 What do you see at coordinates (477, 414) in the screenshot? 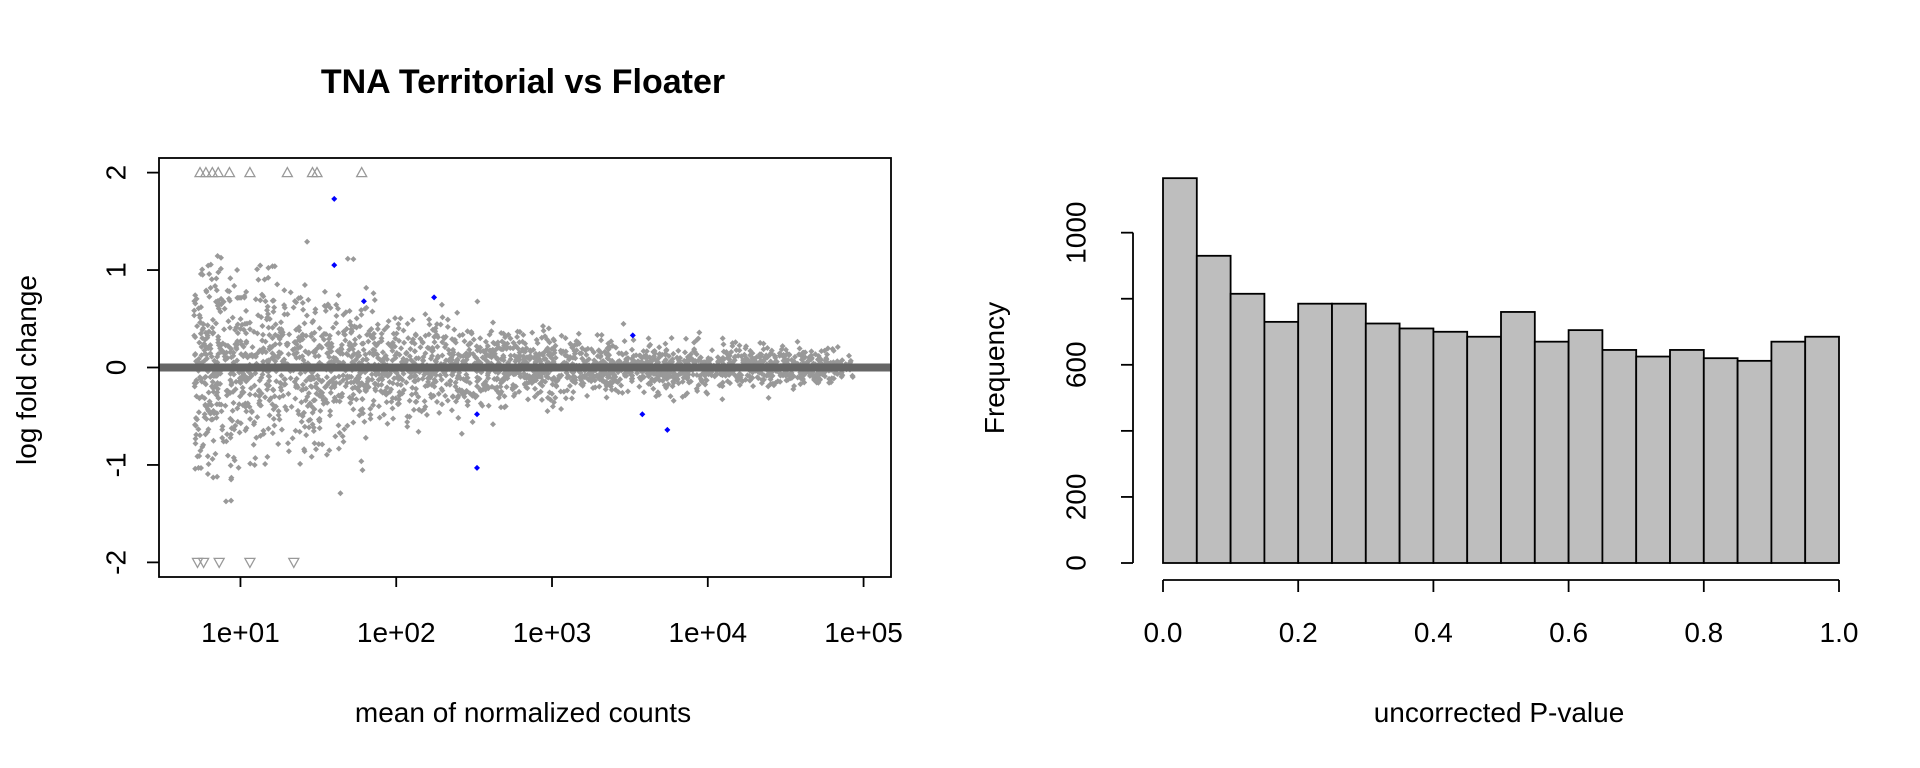
I see `ma-significant-point` at bounding box center [477, 414].